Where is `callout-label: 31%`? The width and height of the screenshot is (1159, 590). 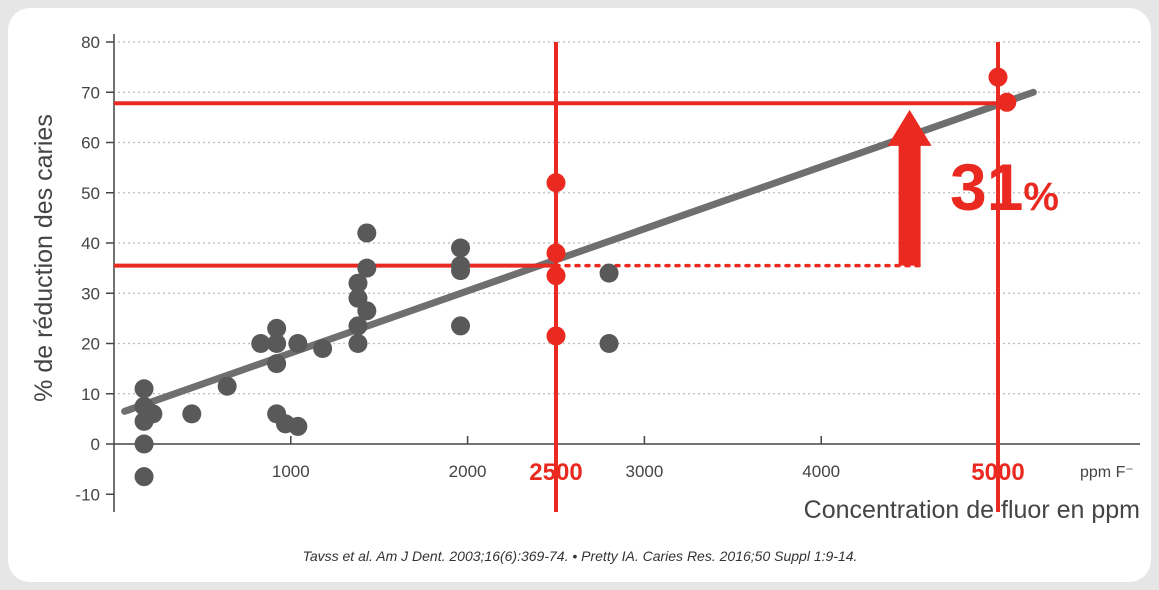 callout-label: 31% is located at coordinates (1004, 187).